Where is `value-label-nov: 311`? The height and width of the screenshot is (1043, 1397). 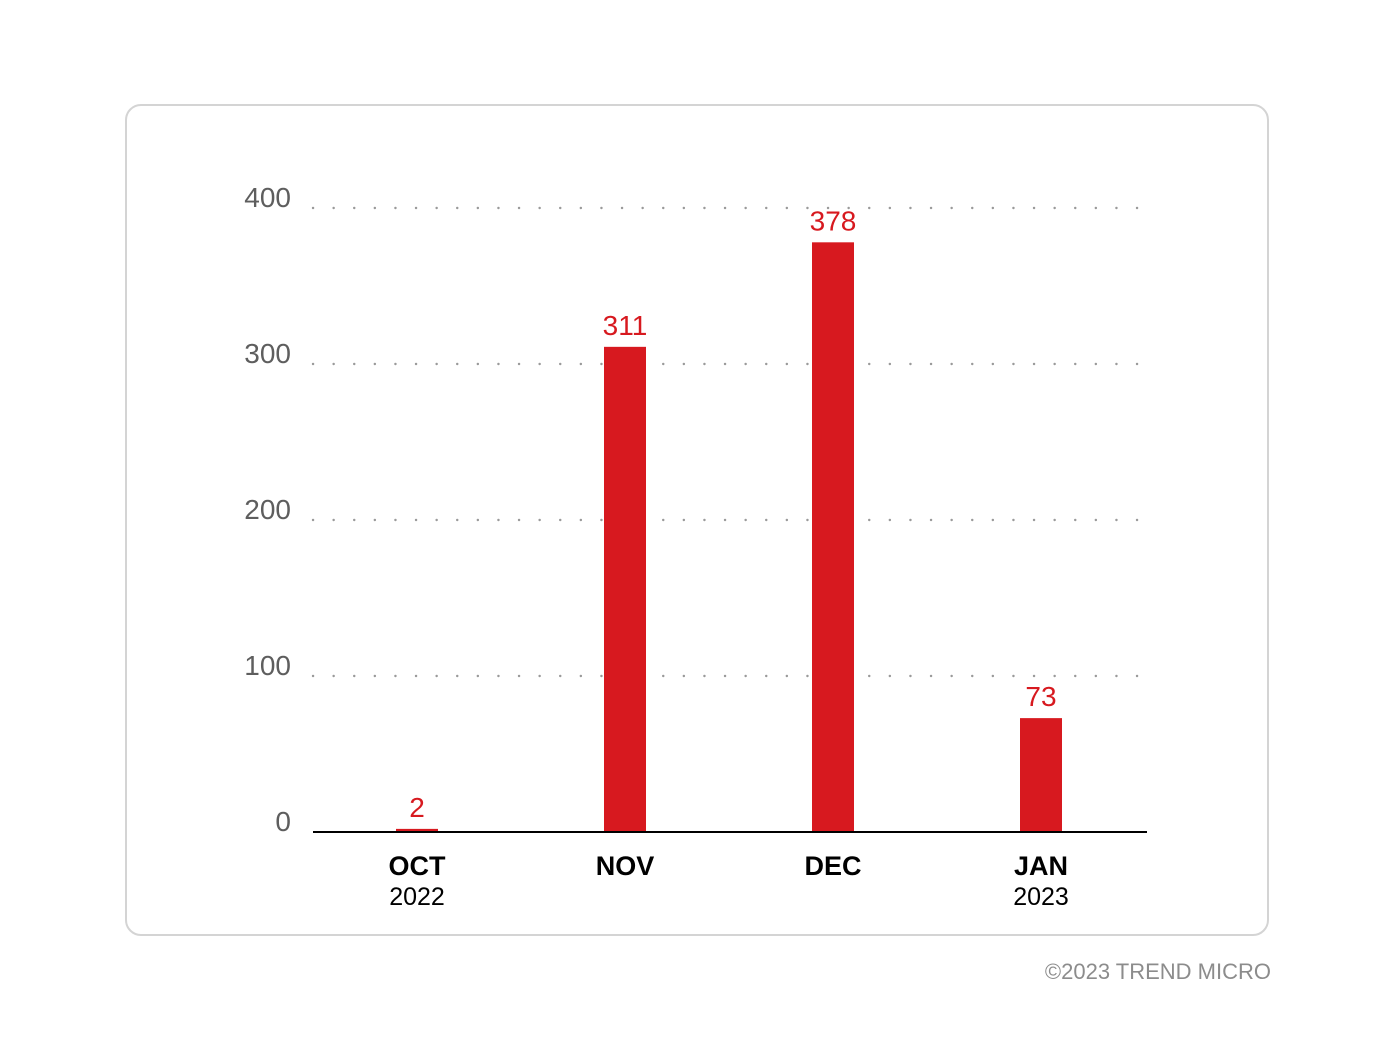
value-label-nov: 311 is located at coordinates (625, 325).